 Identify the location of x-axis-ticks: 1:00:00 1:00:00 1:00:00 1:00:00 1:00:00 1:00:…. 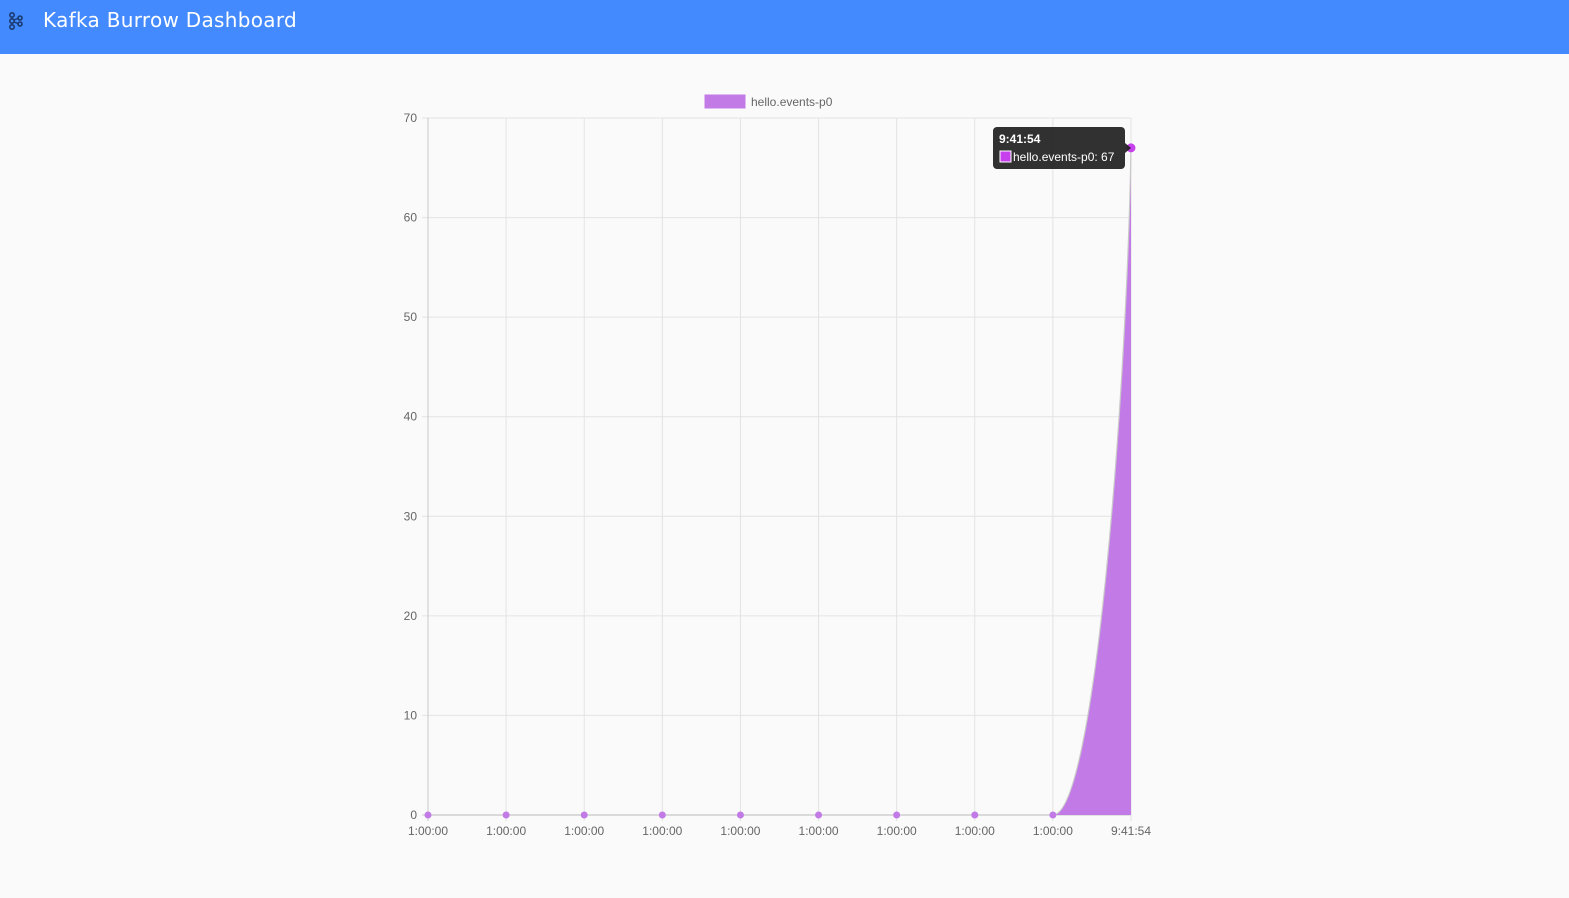
(779, 831).